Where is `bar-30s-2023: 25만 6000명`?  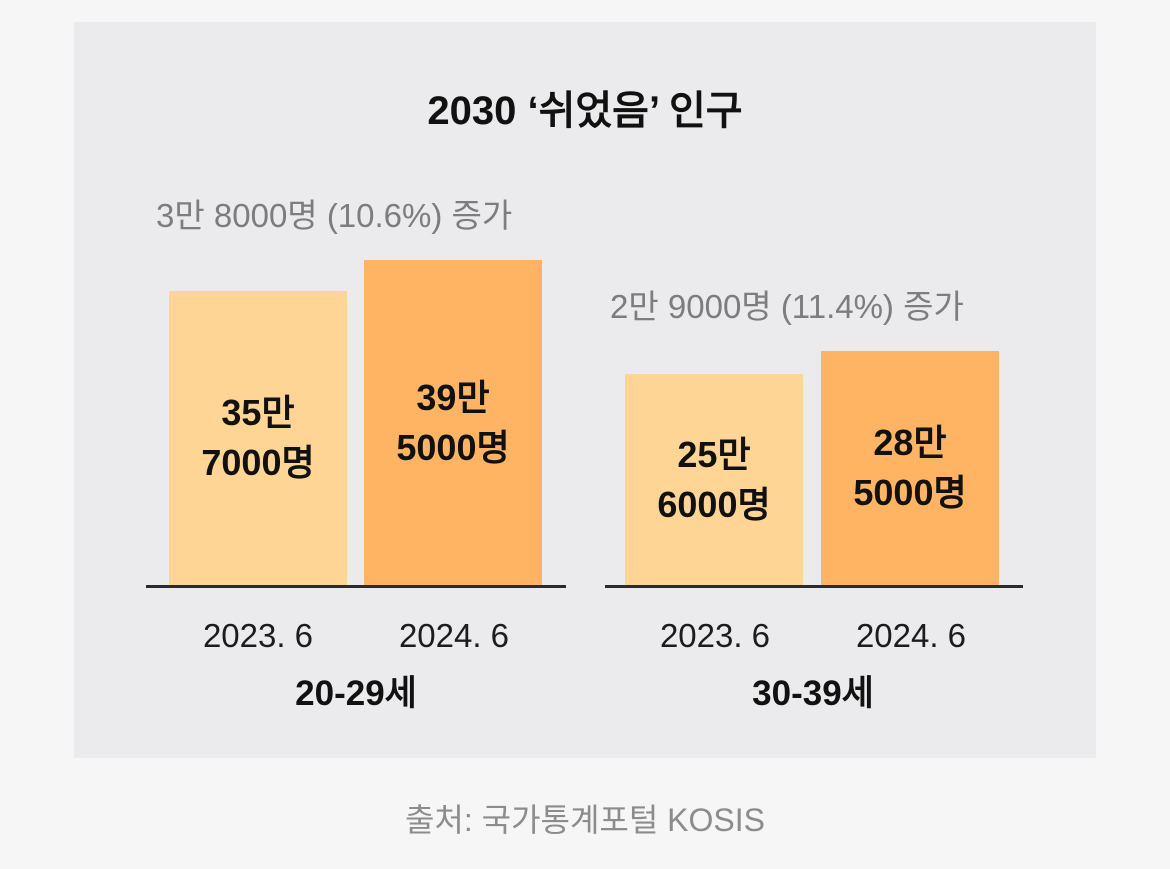 bar-30s-2023: 25만 6000명 is located at coordinates (714, 479).